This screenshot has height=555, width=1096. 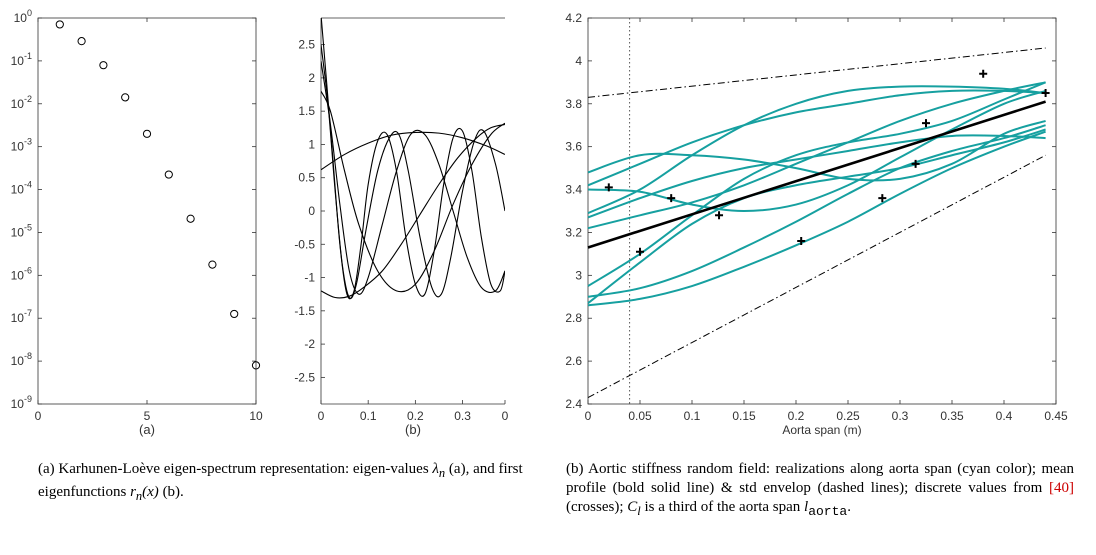 I want to click on x-tick-label: 0.45, so click(x=1056, y=416).